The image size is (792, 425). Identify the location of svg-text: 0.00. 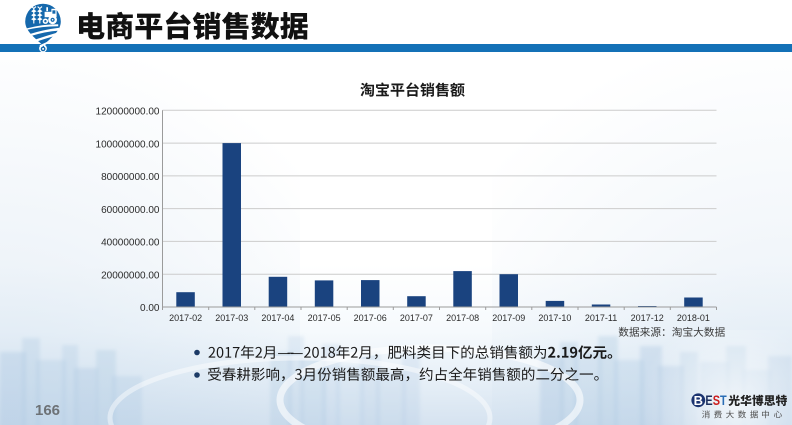
(150, 308).